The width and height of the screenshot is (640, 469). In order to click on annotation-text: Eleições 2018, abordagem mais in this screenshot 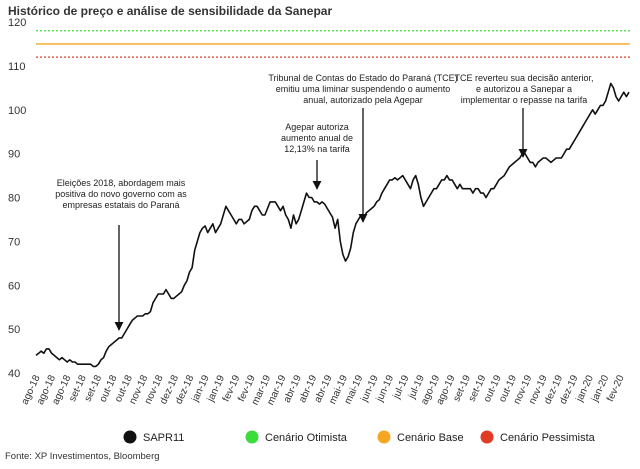, I will do `click(121, 183)`.